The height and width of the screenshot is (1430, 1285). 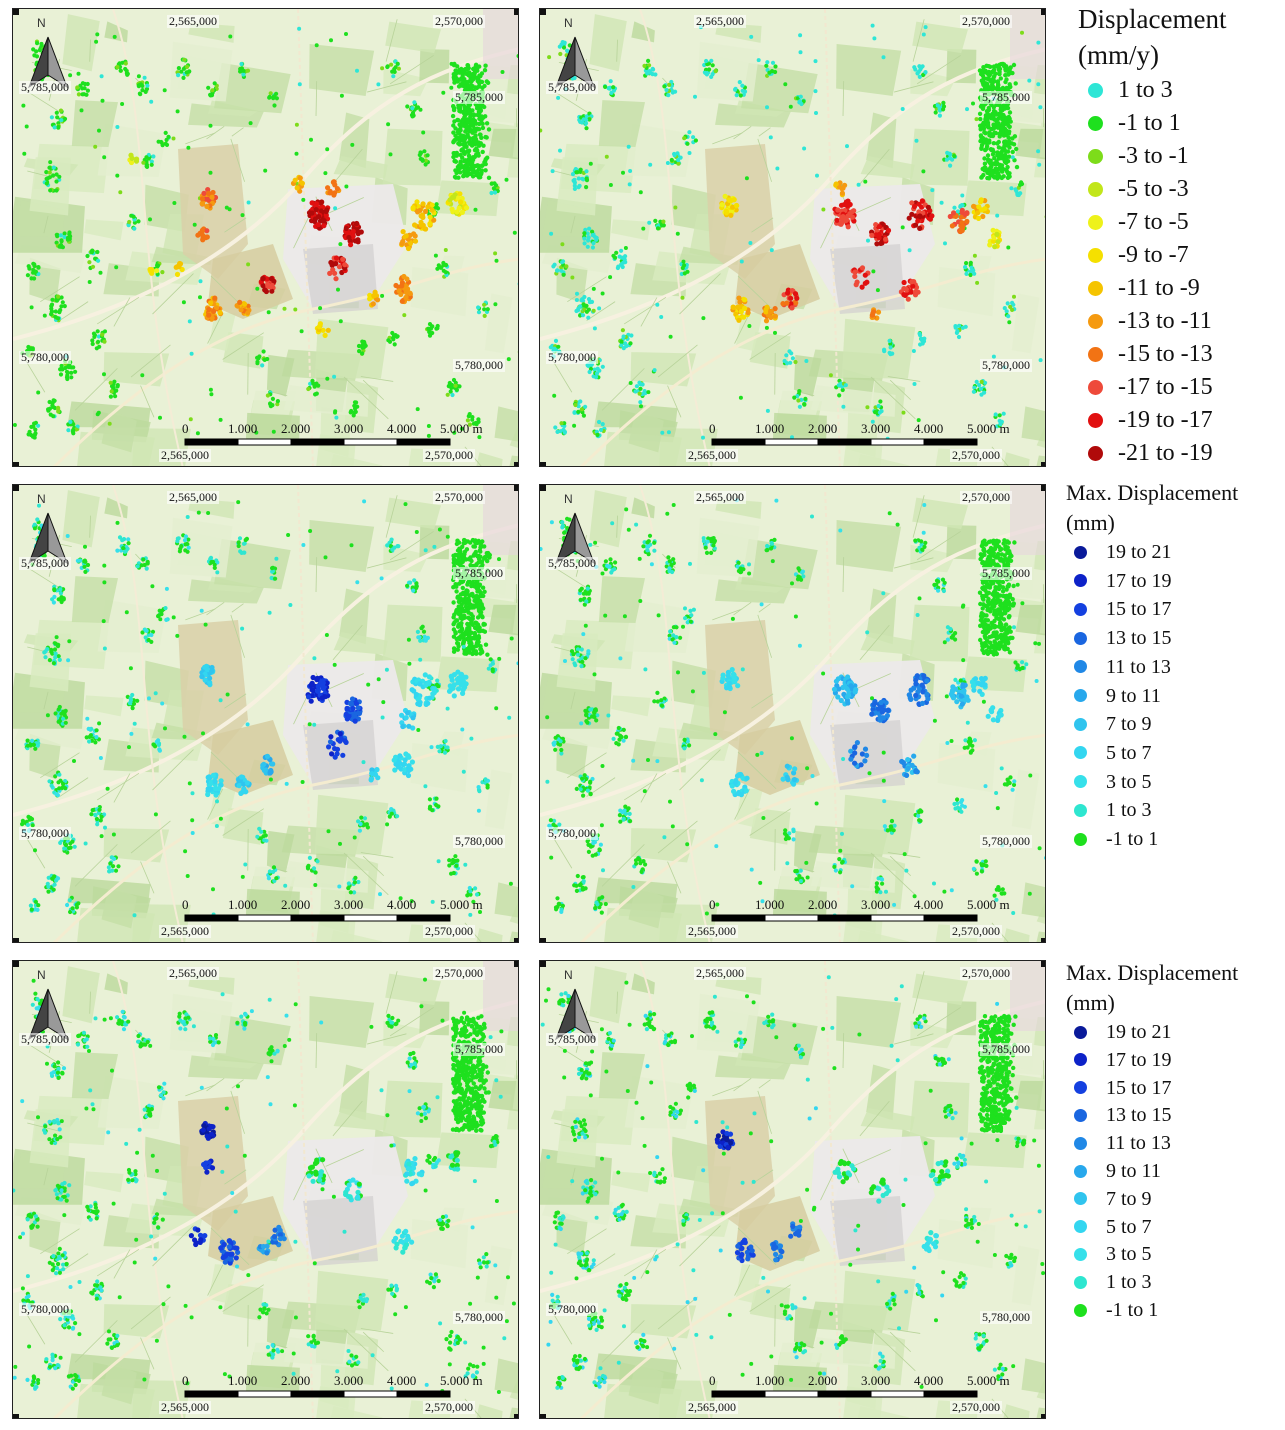 What do you see at coordinates (1153, 255) in the screenshot?
I see `legend-item-label: -9 to -7` at bounding box center [1153, 255].